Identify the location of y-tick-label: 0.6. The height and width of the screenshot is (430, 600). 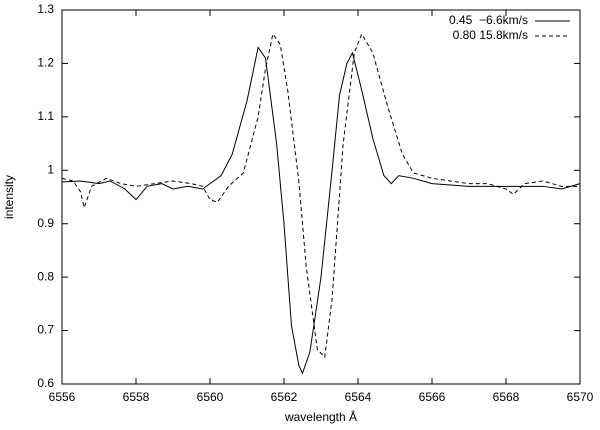
(45, 383).